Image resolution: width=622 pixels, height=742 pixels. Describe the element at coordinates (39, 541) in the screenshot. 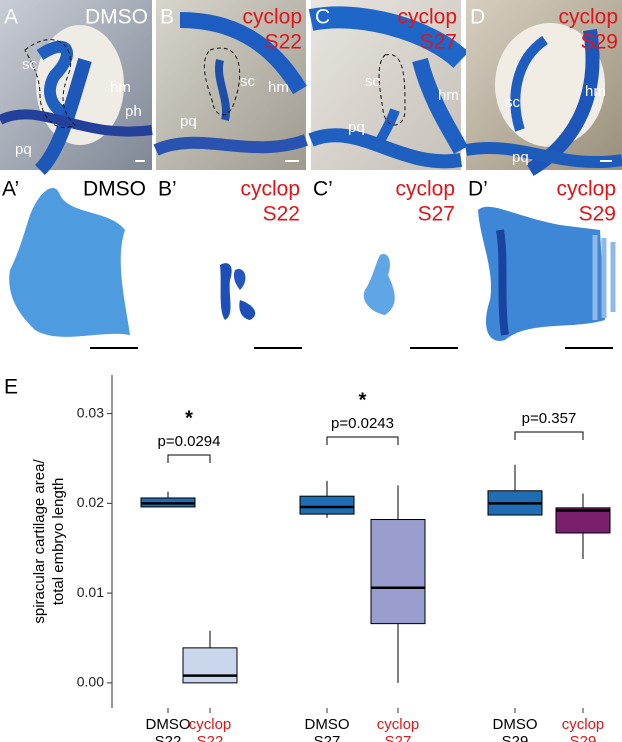

I see `y-axis-label: spiracular cartilage area/` at that location.